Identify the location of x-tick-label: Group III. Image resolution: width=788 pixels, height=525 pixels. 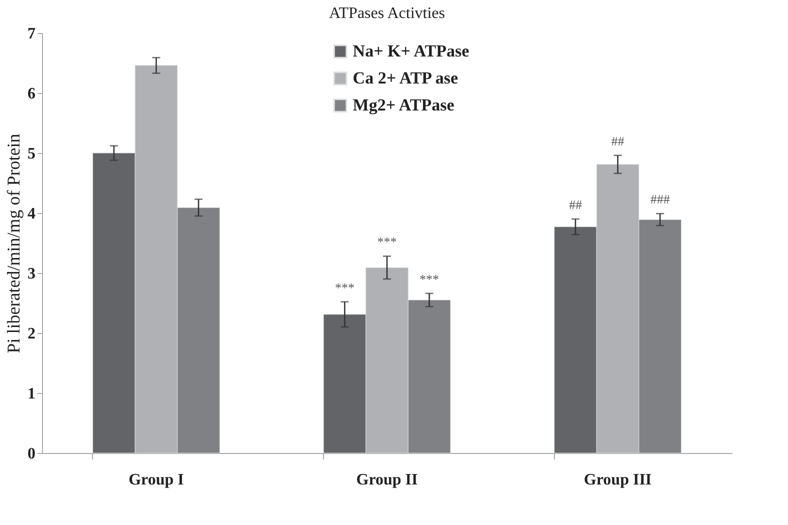
(618, 480).